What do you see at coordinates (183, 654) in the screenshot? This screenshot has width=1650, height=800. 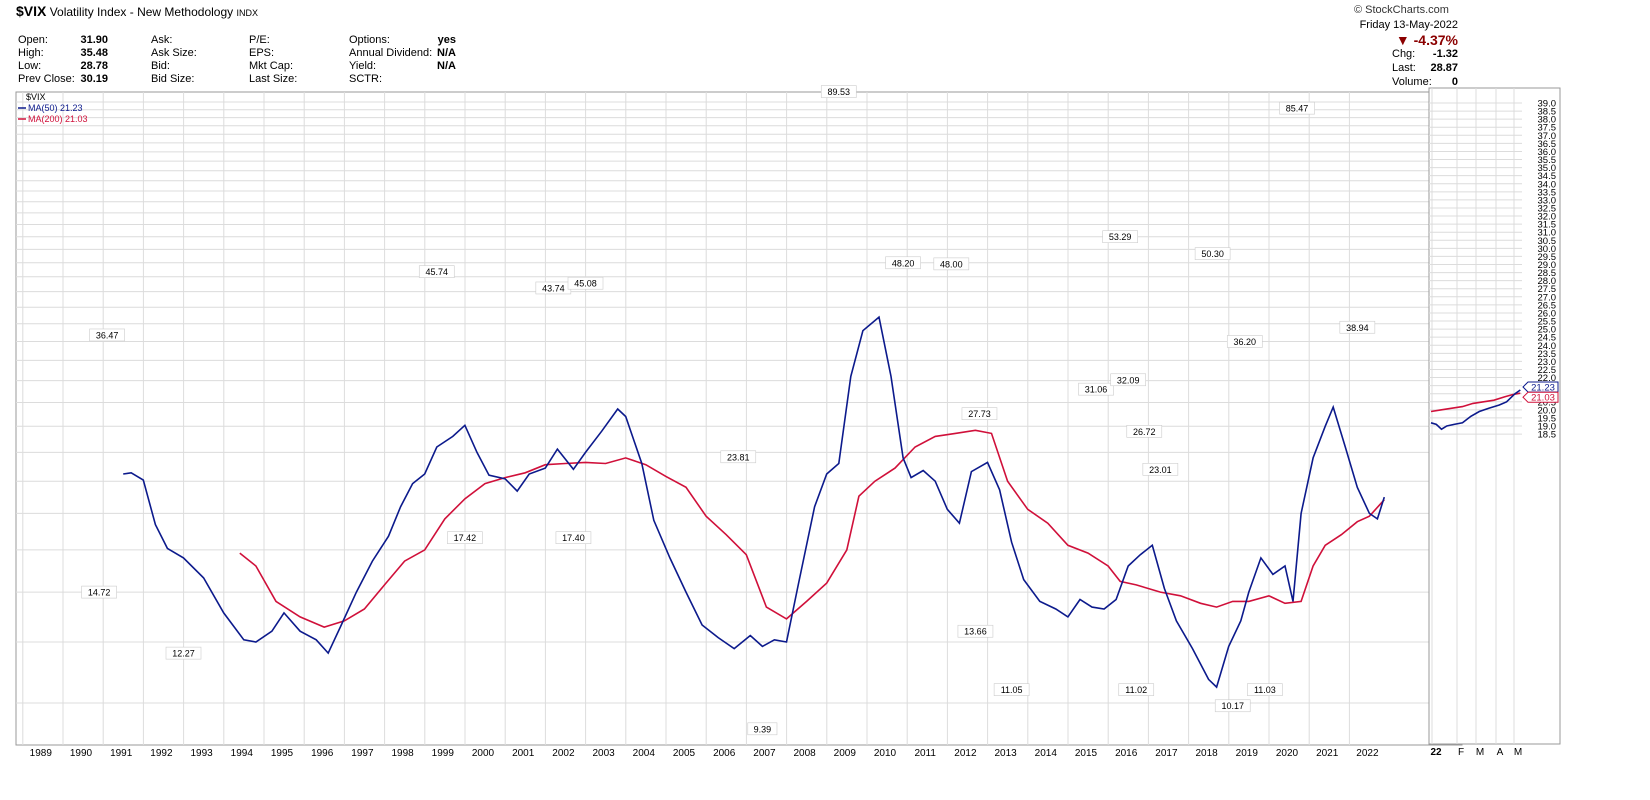 I see `annotation-label: 12.27` at bounding box center [183, 654].